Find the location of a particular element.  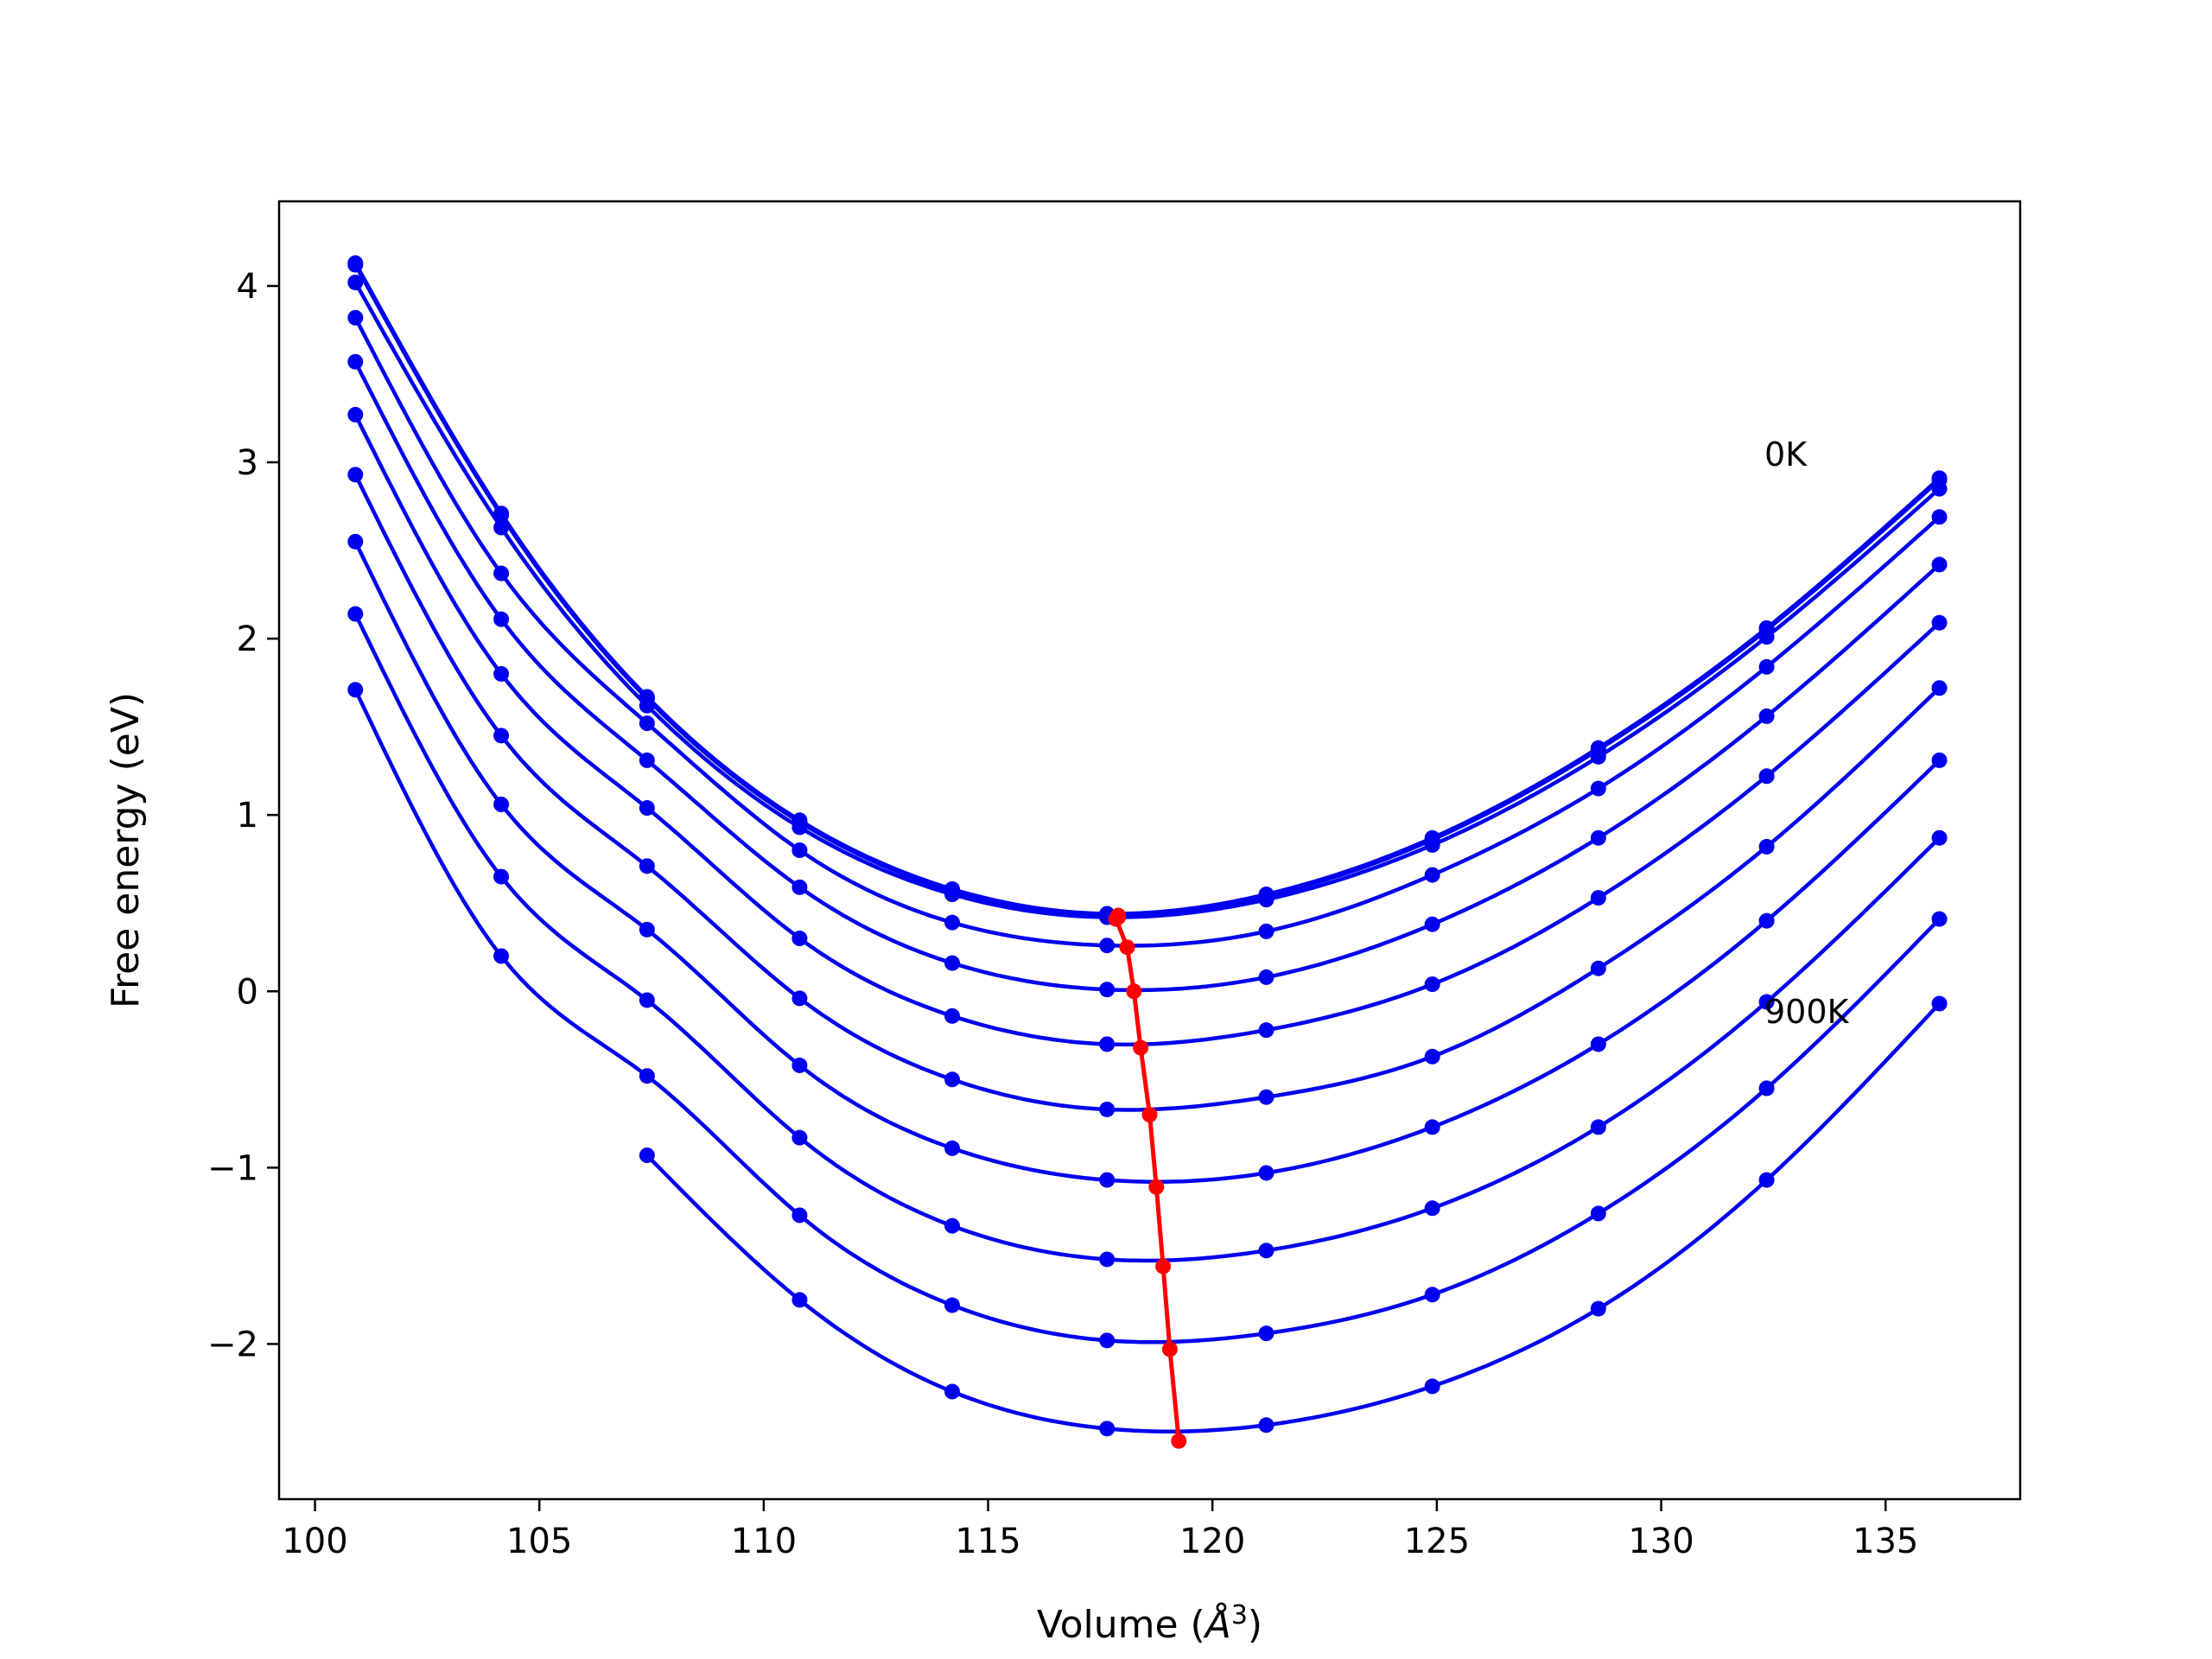

x-axis-label-text: Volume ( is located at coordinates (1121, 1625).